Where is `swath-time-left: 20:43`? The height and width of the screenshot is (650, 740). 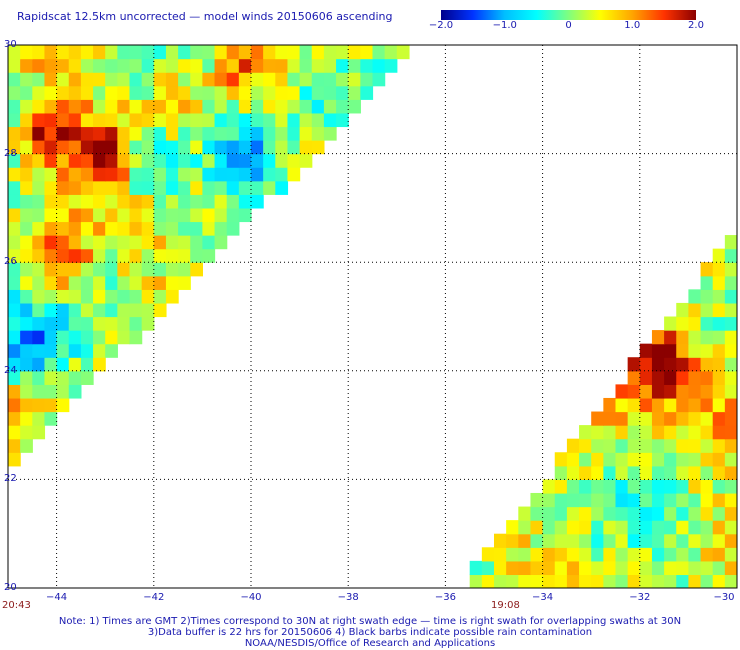 swath-time-left: 20:43 is located at coordinates (16, 605).